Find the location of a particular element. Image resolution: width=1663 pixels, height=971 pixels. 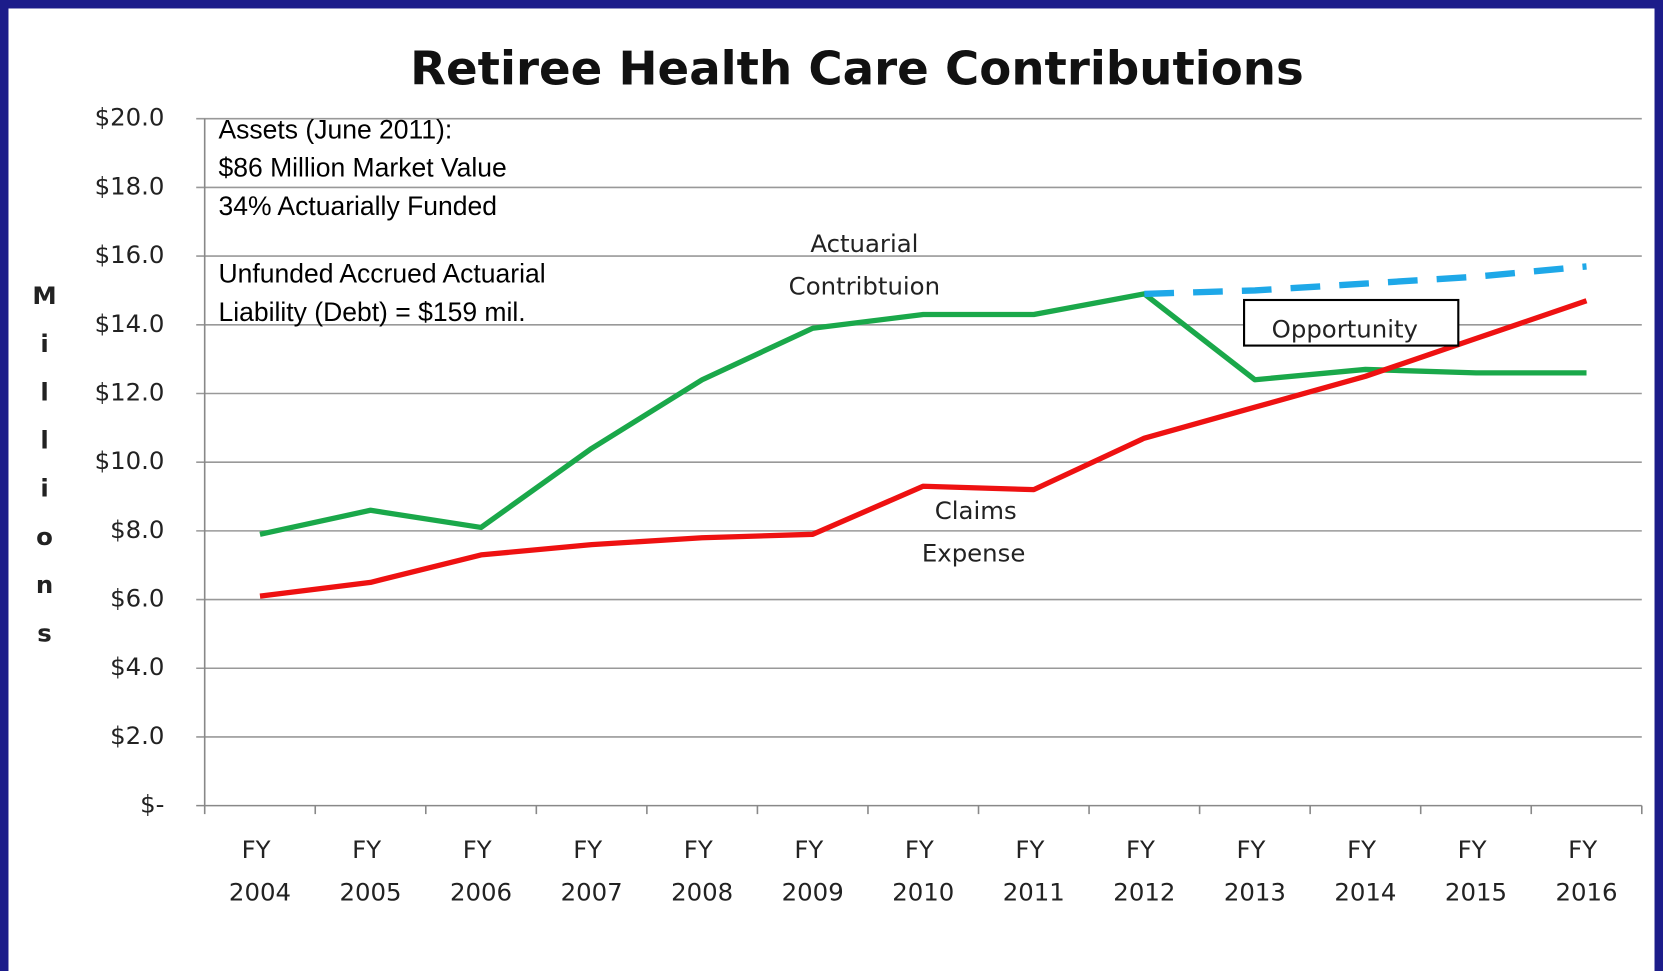

y-tick-label: $2.0 is located at coordinates (137, 735).